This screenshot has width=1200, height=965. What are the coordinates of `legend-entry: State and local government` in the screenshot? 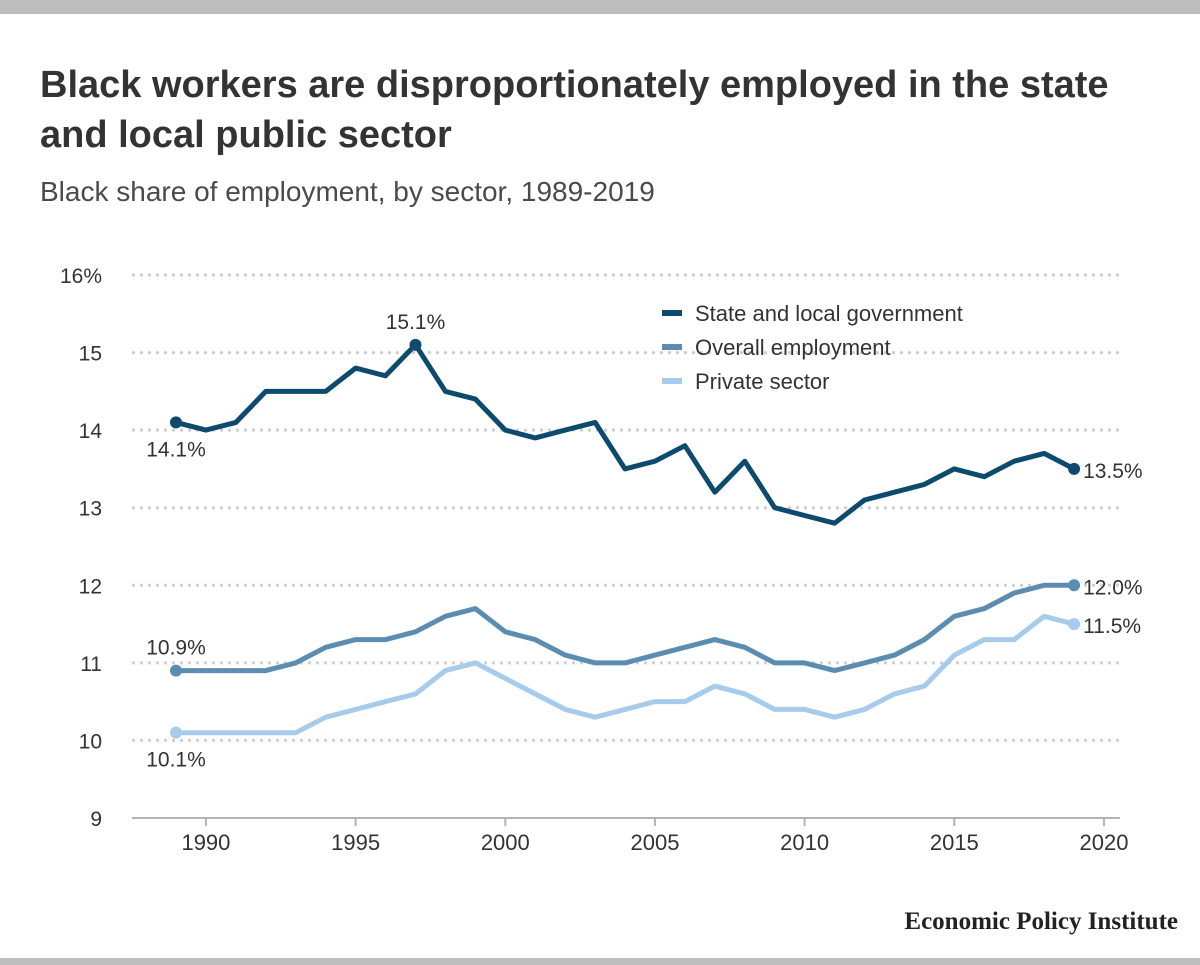 It's located at (829, 313).